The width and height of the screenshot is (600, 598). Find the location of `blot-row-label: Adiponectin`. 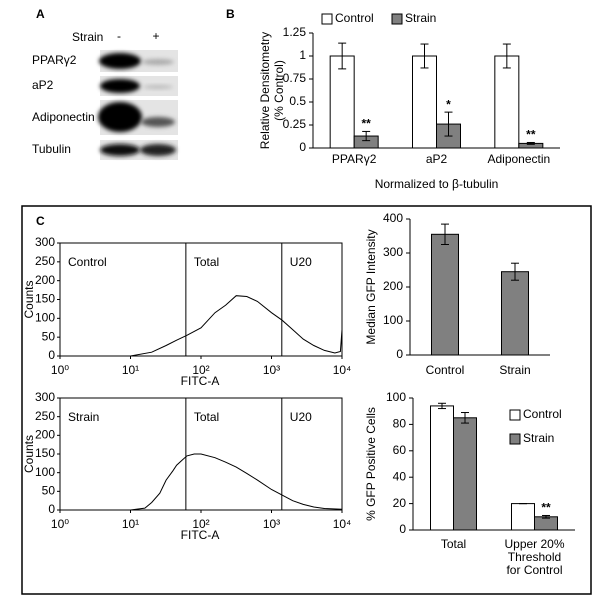

blot-row-label: Adiponectin is located at coordinates (63, 117).